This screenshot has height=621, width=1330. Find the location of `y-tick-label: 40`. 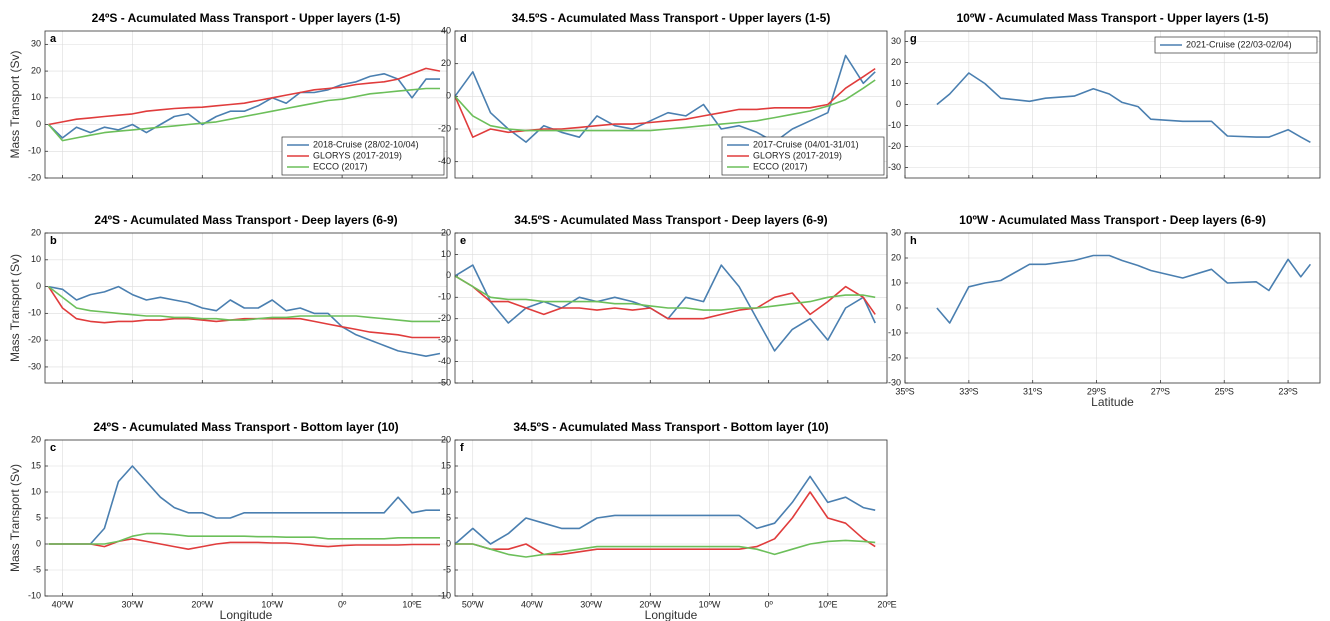

y-tick-label: 40 is located at coordinates (446, 30).